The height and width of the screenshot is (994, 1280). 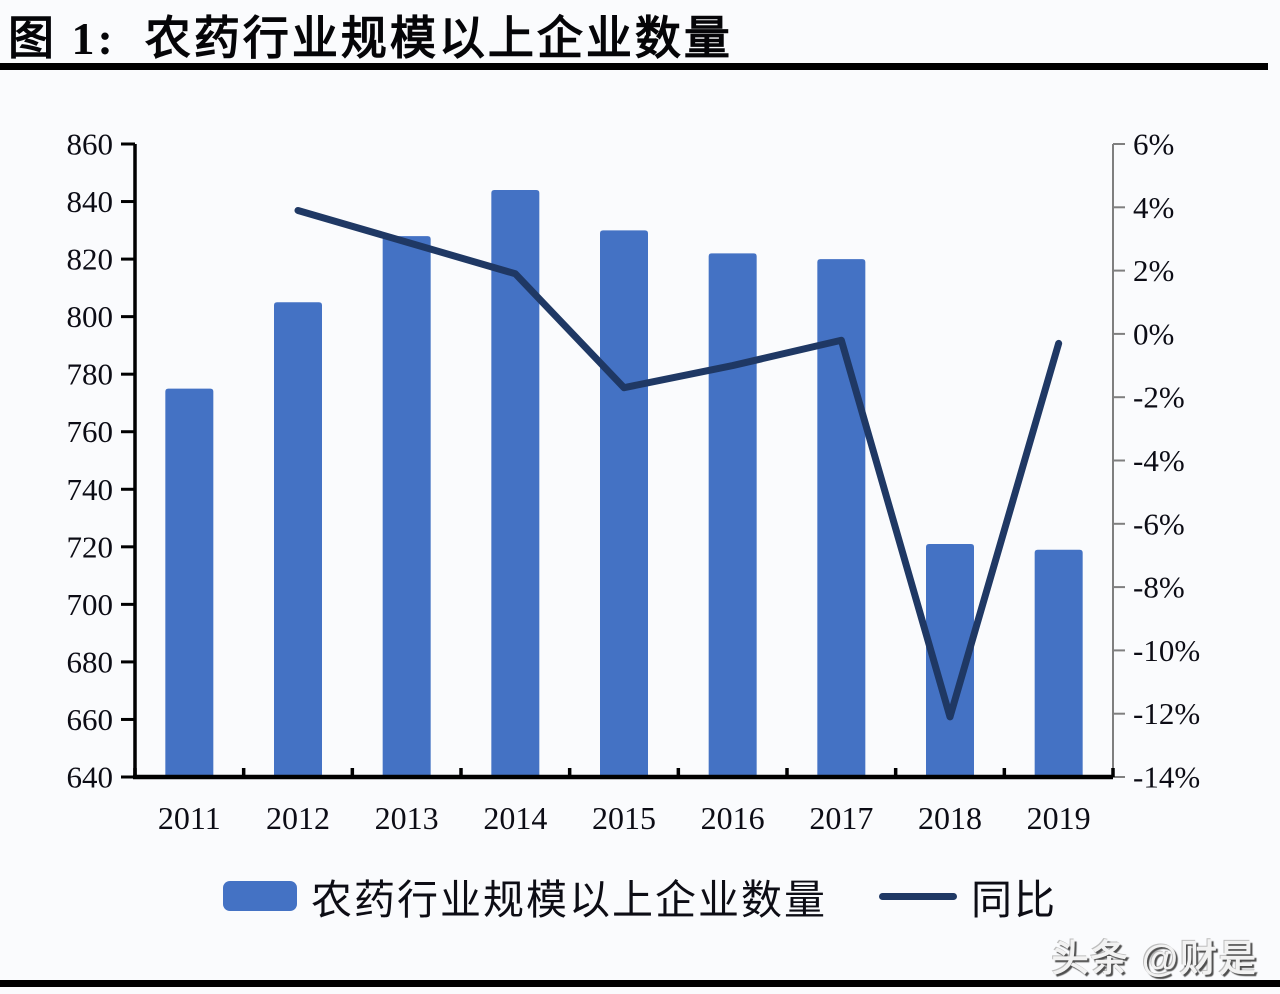 What do you see at coordinates (1153, 333) in the screenshot?
I see `right-axis-label: 0%` at bounding box center [1153, 333].